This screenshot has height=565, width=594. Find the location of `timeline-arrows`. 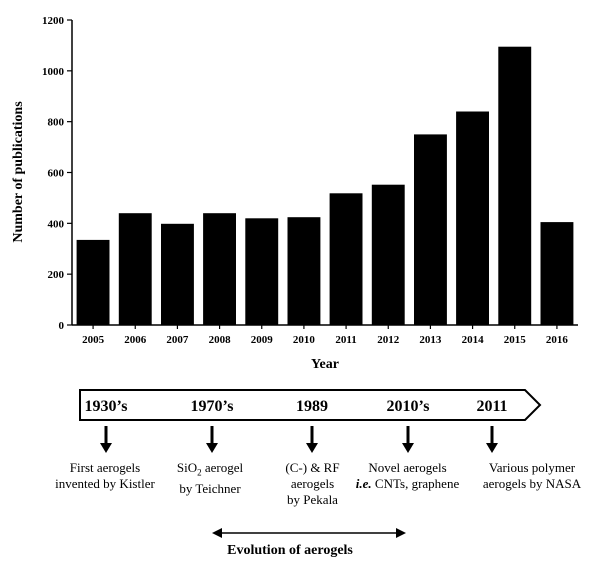

timeline-arrows is located at coordinates (299, 439).